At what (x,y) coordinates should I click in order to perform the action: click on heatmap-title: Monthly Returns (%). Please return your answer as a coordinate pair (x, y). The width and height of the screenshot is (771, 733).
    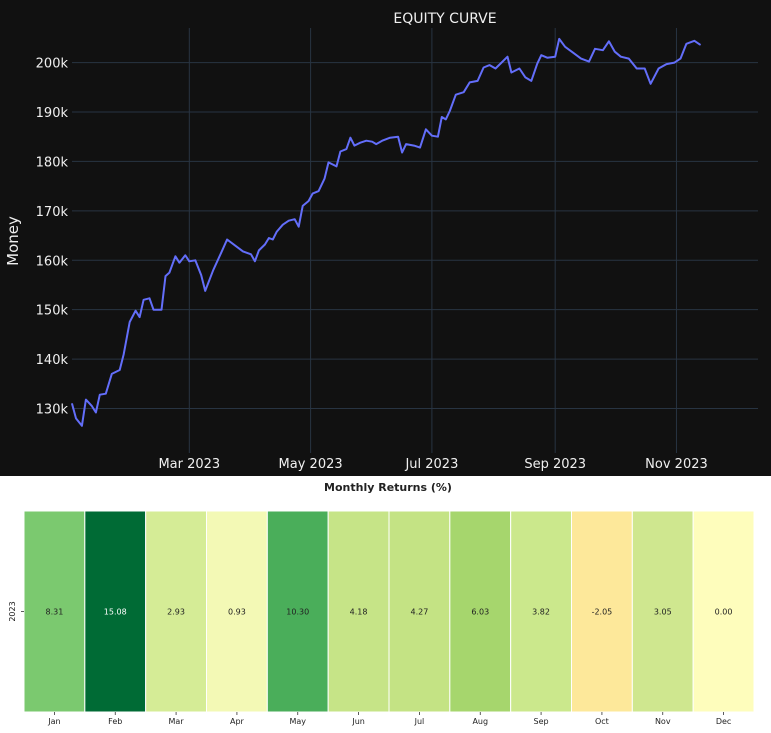
    Looking at the image, I should click on (388, 487).